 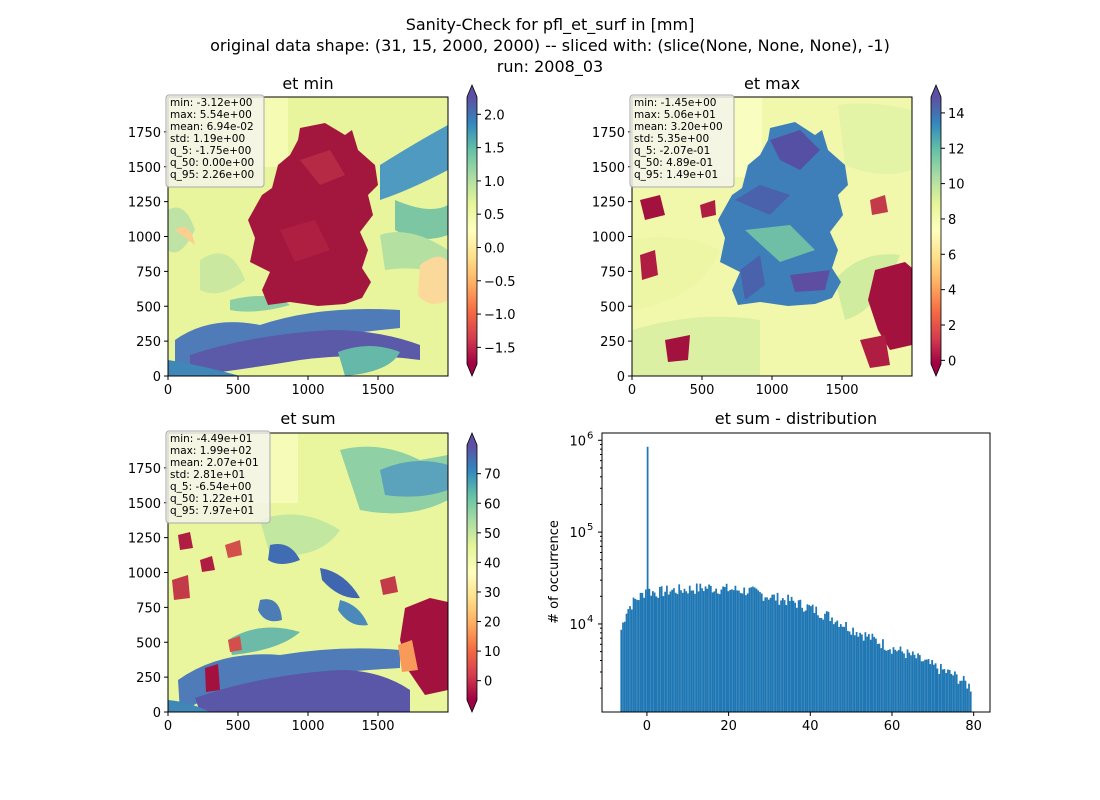 I want to click on x-axis: 0 500 1000 1500, so click(x=279, y=387).